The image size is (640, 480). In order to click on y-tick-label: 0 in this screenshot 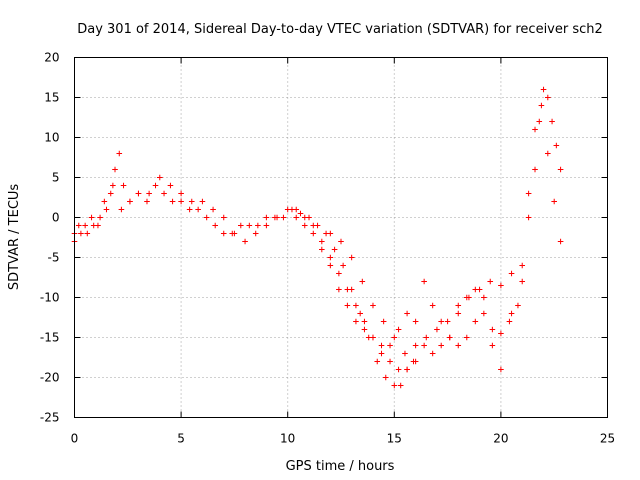, I will do `click(56, 218)`.